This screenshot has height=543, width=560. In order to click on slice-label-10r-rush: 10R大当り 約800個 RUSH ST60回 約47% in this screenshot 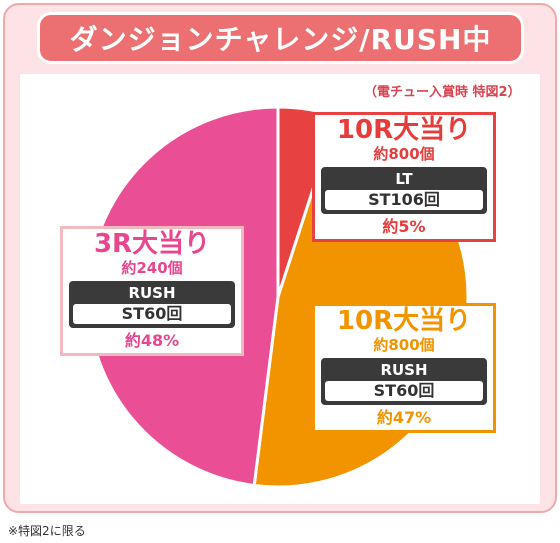, I will do `click(404, 368)`.